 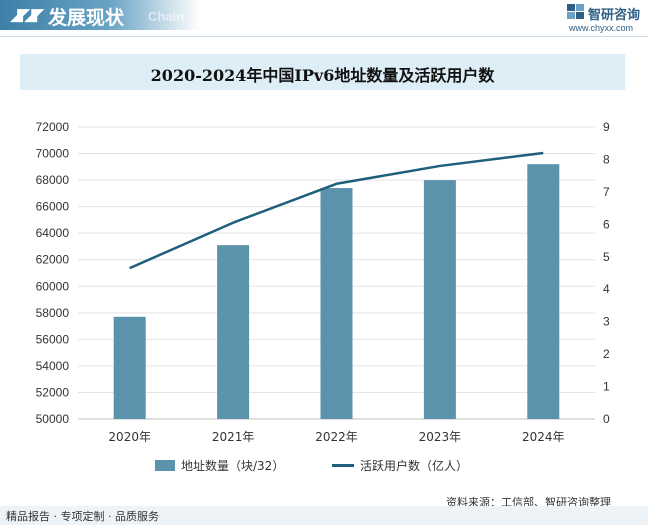 What do you see at coordinates (606, 192) in the screenshot?
I see `y-right-tick-label: 7` at bounding box center [606, 192].